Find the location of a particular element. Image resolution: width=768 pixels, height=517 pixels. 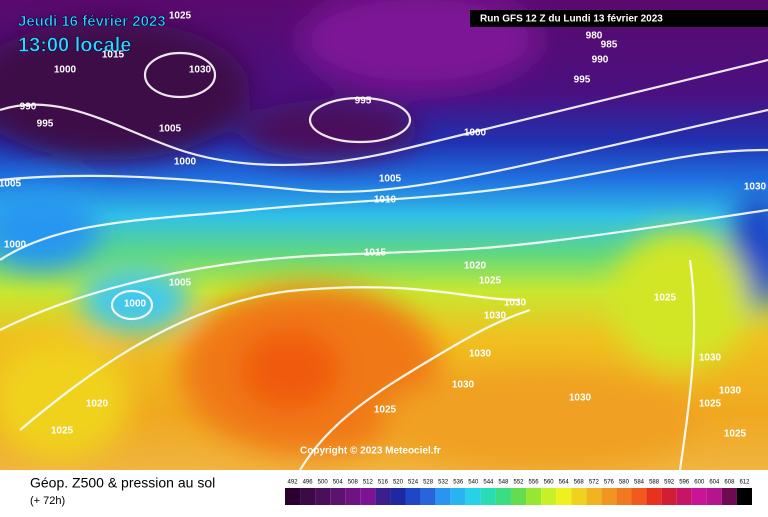

scale-label: 568 is located at coordinates (579, 483).